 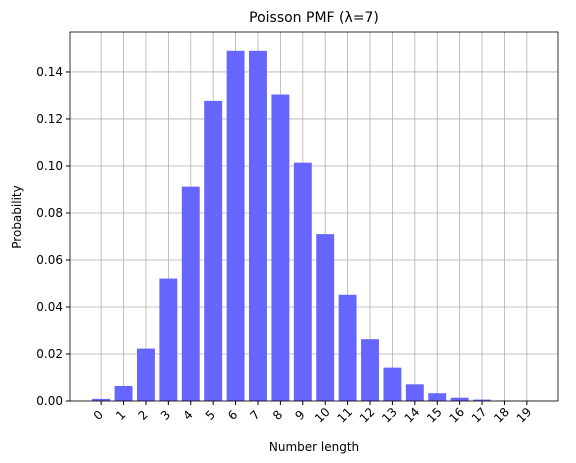 I want to click on y-axis-label: Probability, so click(x=17, y=216).